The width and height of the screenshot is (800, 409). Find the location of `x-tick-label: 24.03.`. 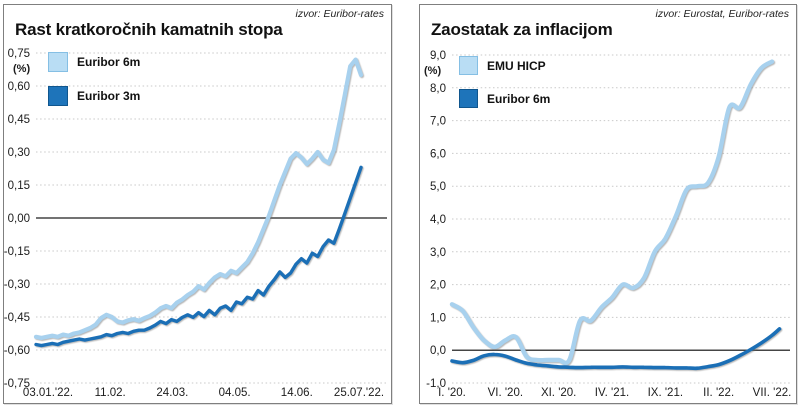

x-tick-label: 24.03. is located at coordinates (172, 393).